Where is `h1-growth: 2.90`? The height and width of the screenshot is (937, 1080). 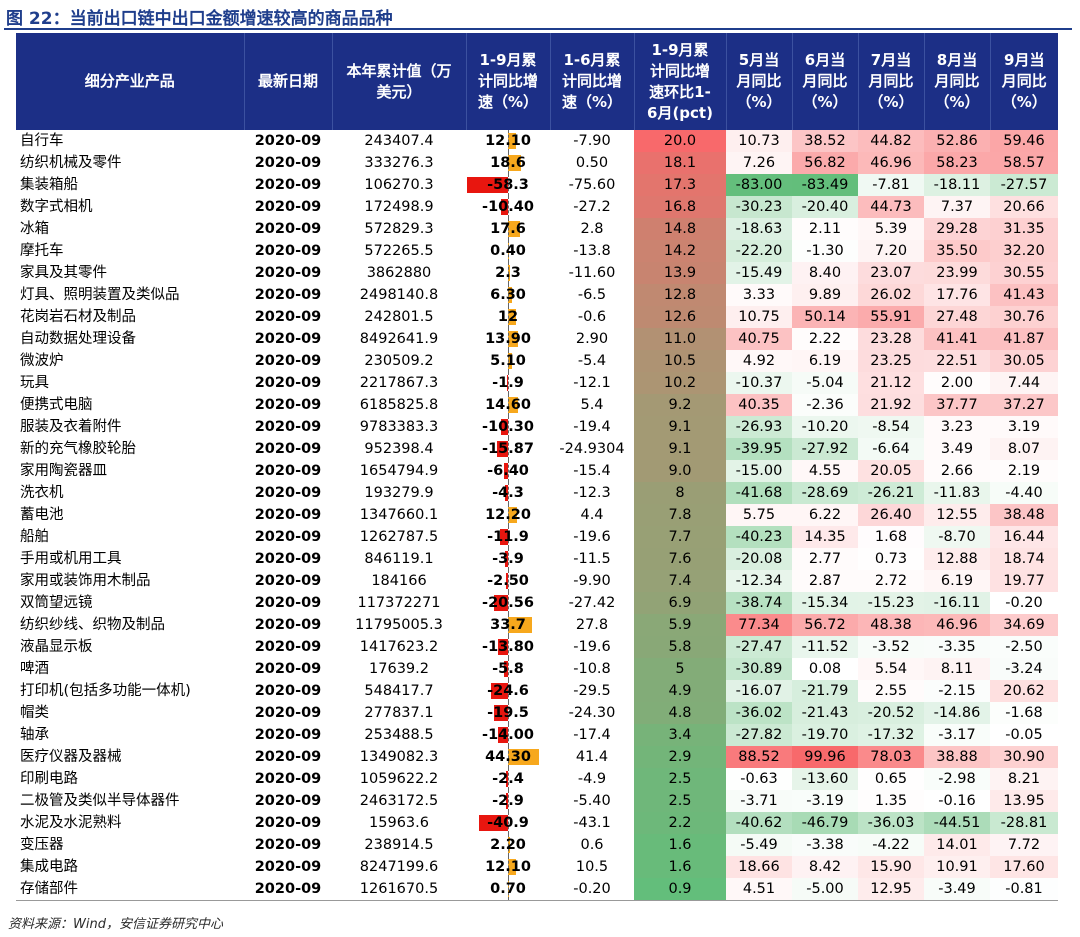 h1-growth: 2.90 is located at coordinates (592, 339).